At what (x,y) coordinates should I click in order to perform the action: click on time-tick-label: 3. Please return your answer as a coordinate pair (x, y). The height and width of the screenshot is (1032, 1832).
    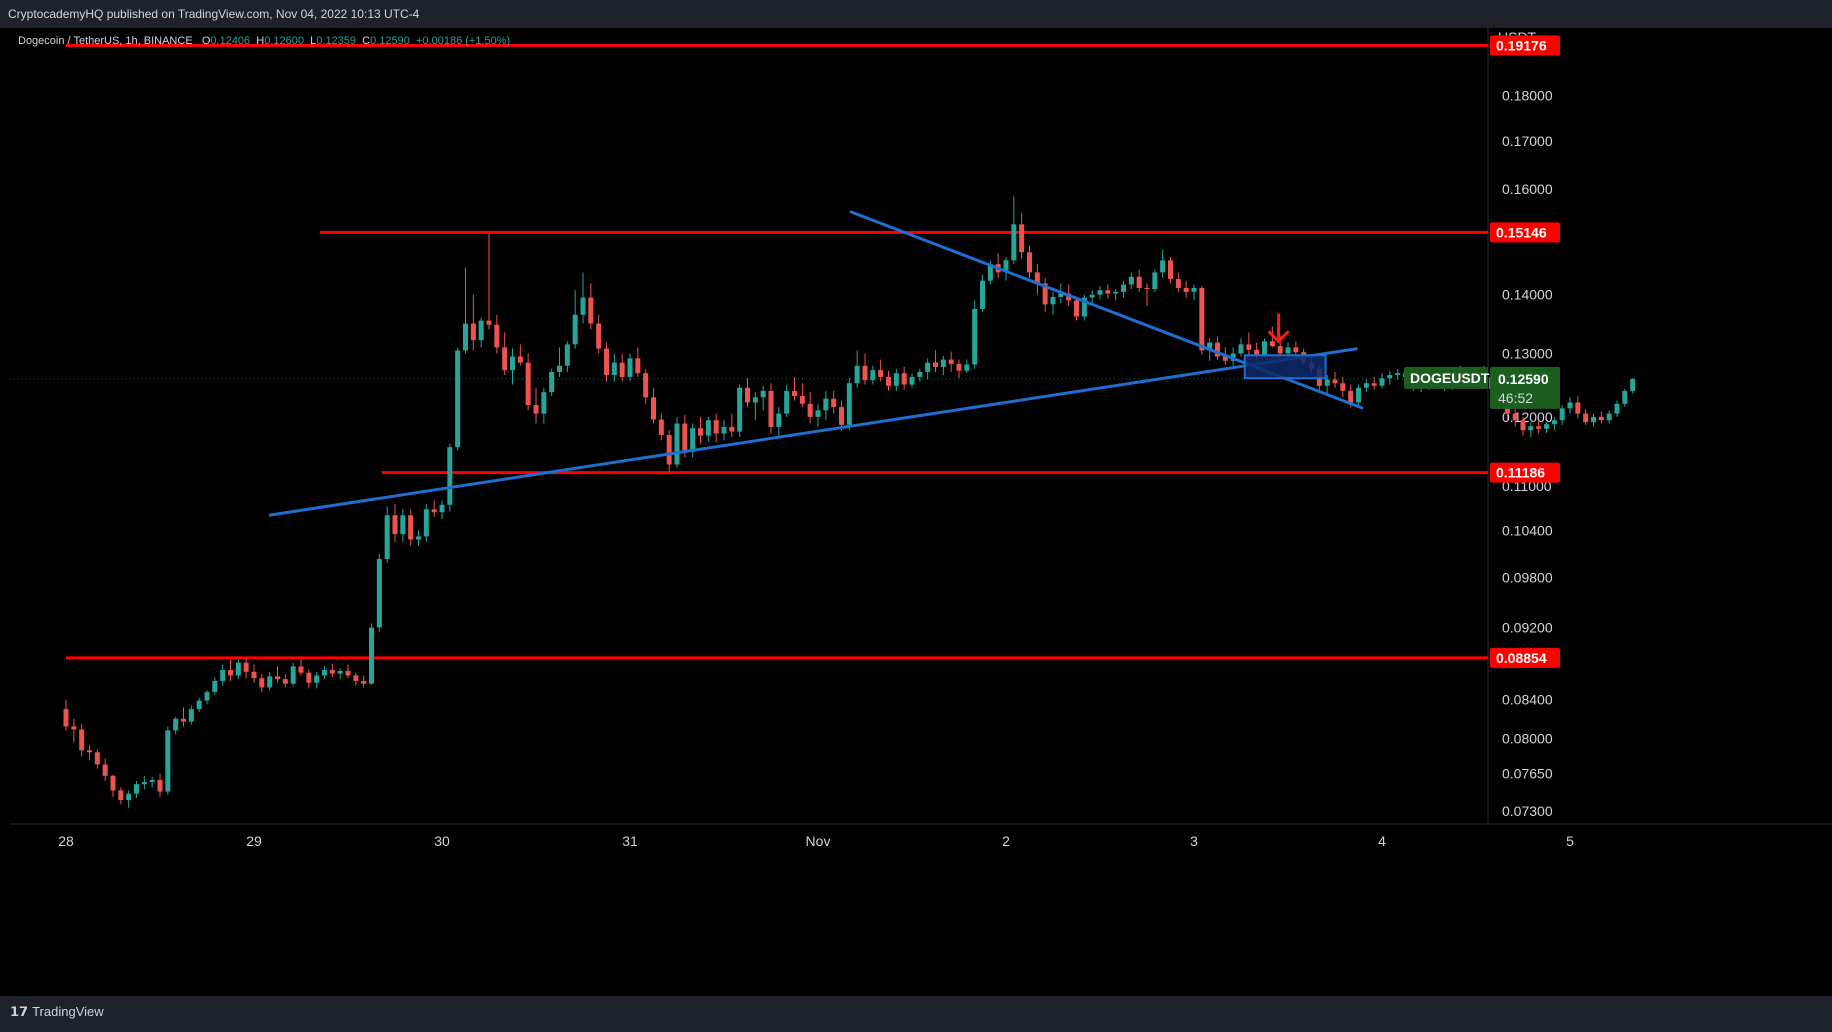
    Looking at the image, I should click on (1194, 841).